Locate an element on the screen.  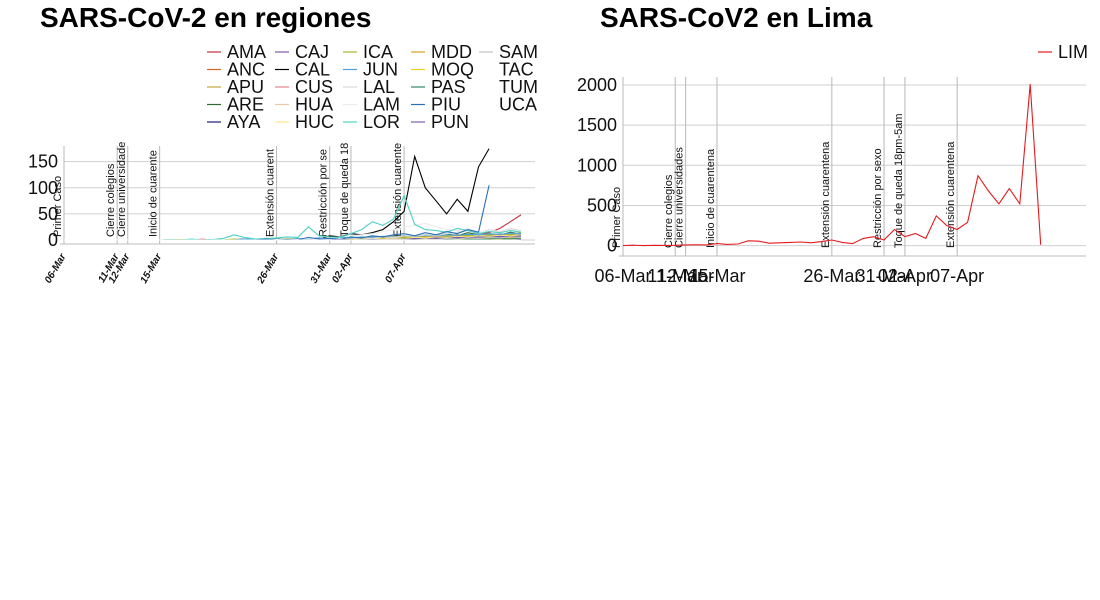
event-label: Cierre universidades is located at coordinates (680, 197).